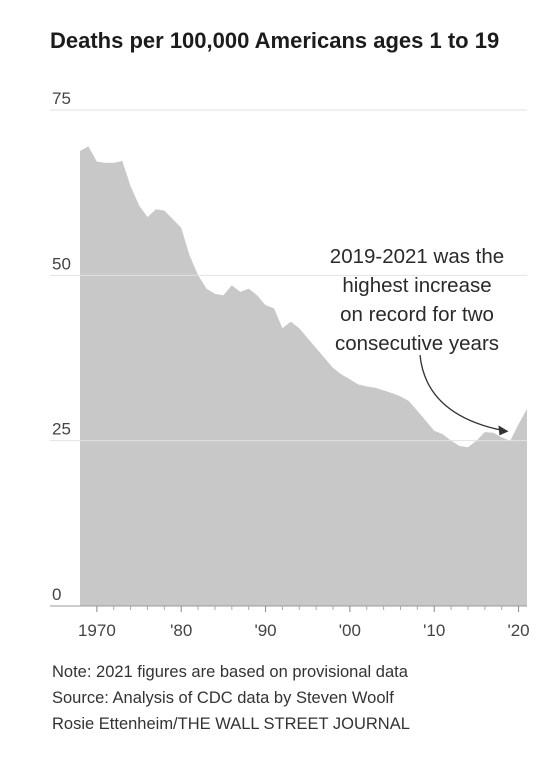 Image resolution: width=550 pixels, height=758 pixels. Describe the element at coordinates (61, 429) in the screenshot. I see `y-tick-label: 25` at that location.